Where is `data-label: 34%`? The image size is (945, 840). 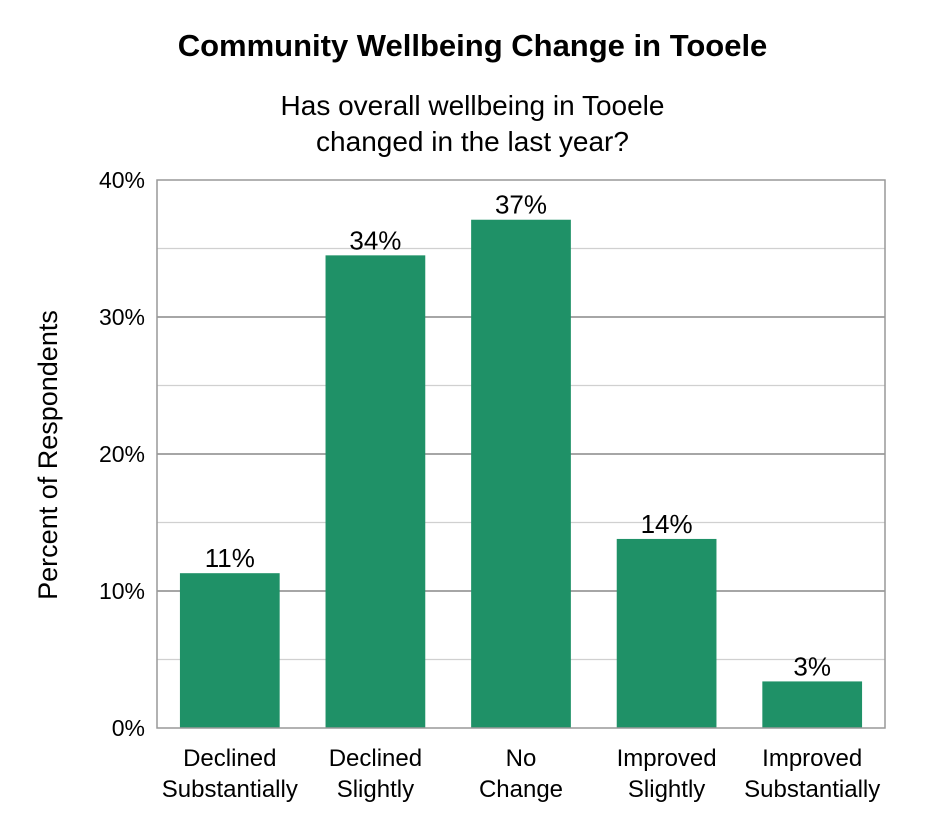 data-label: 34% is located at coordinates (375, 240).